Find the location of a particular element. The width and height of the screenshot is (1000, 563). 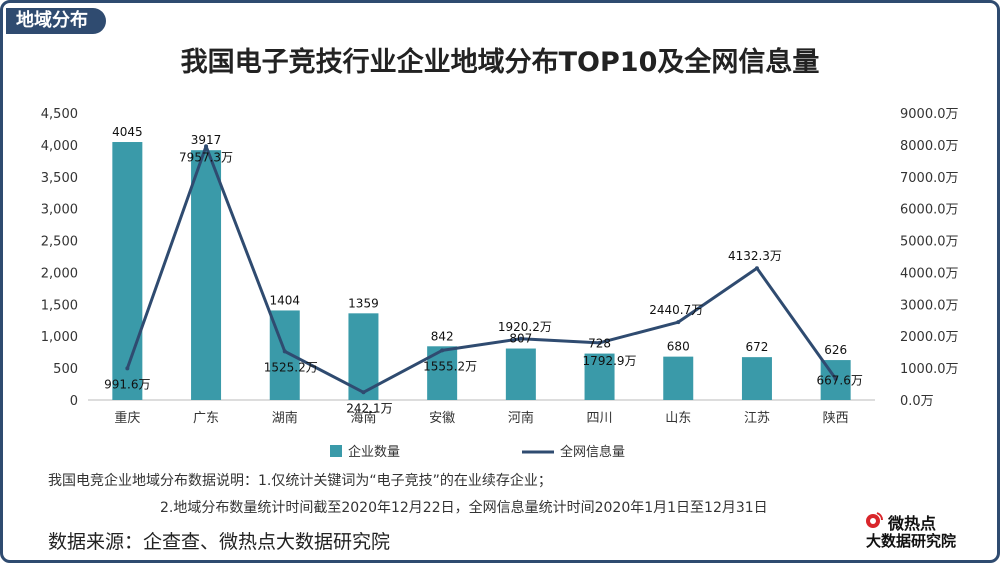

x-tick-label: 广东 is located at coordinates (206, 418).